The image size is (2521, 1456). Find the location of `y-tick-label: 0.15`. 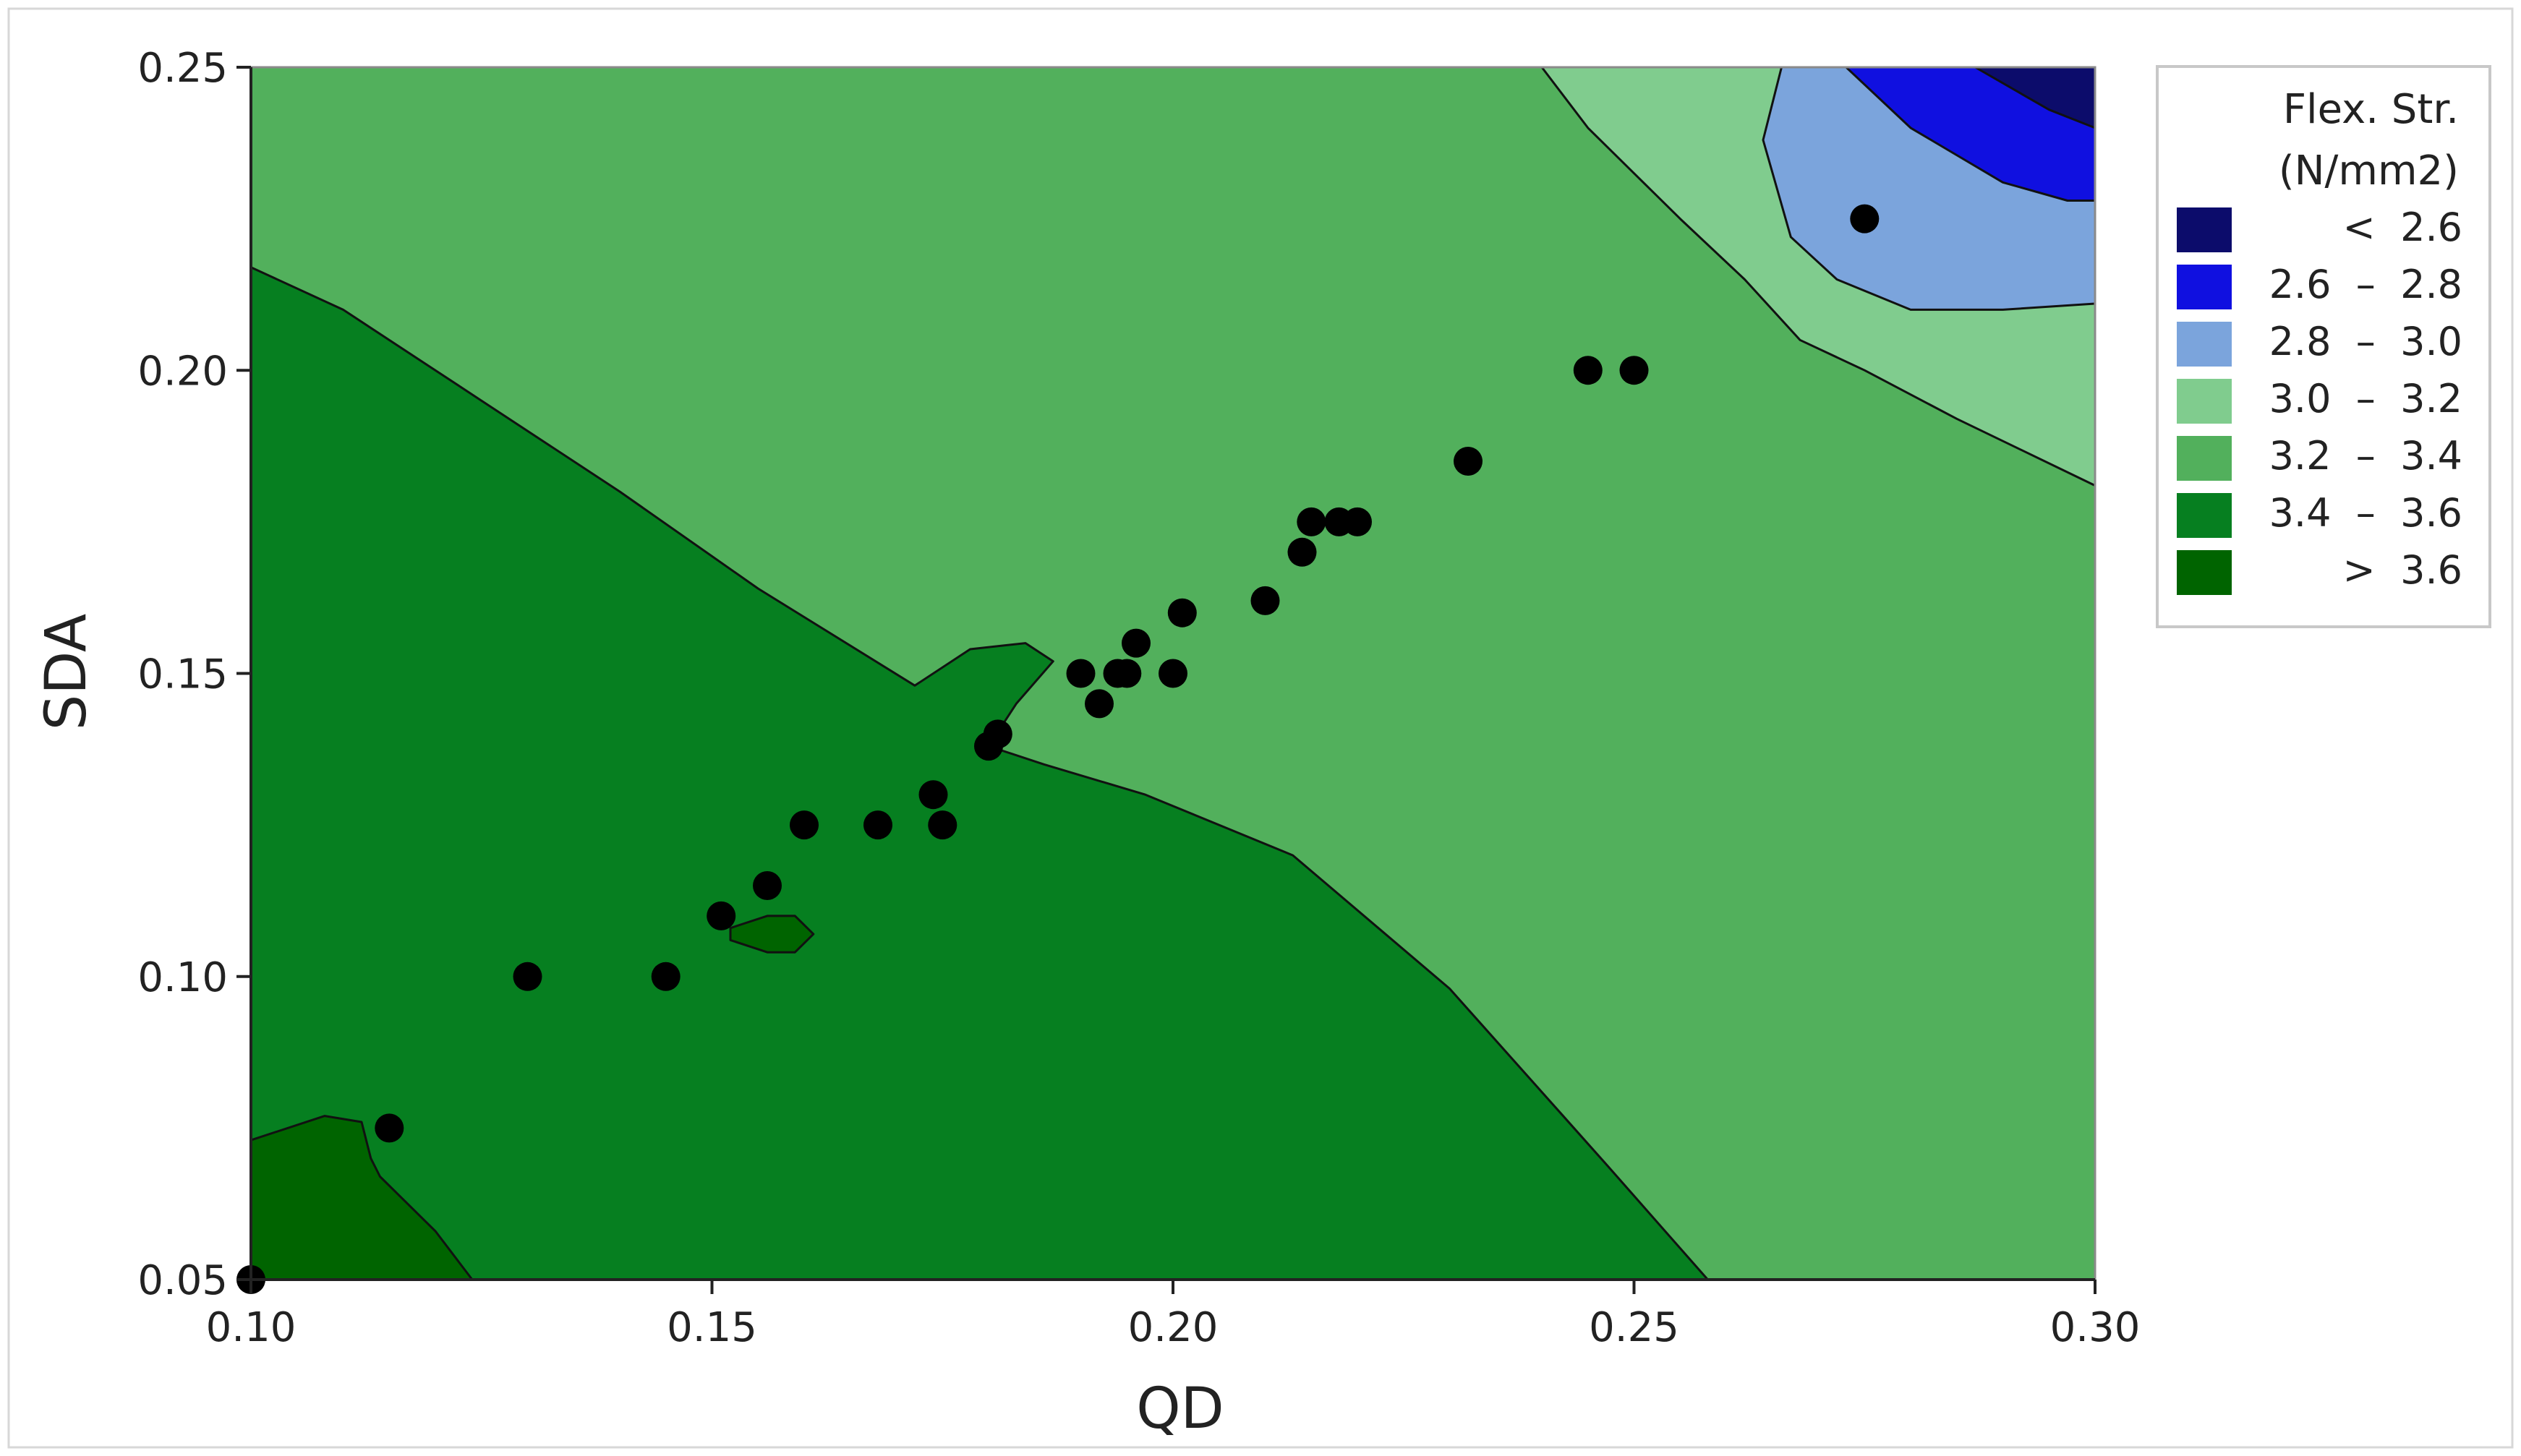

y-tick-label: 0.15 is located at coordinates (182, 674).